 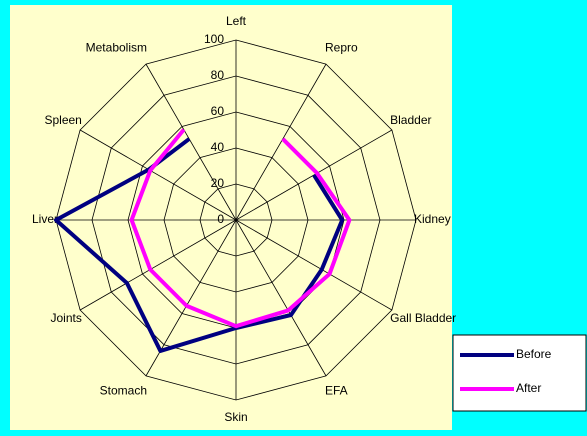 What do you see at coordinates (65, 318) in the screenshot?
I see `category-label: Joints` at bounding box center [65, 318].